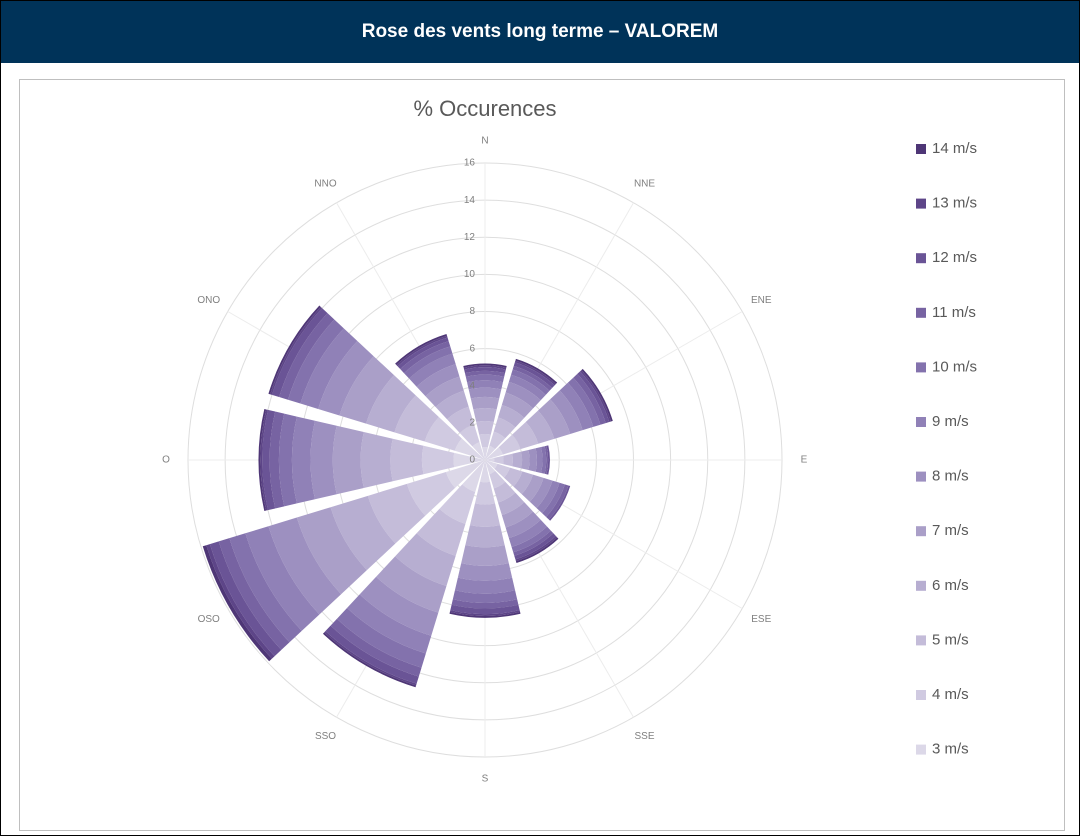 The image size is (1080, 836). What do you see at coordinates (950, 639) in the screenshot?
I see `legend-label: 5 m/s` at bounding box center [950, 639].